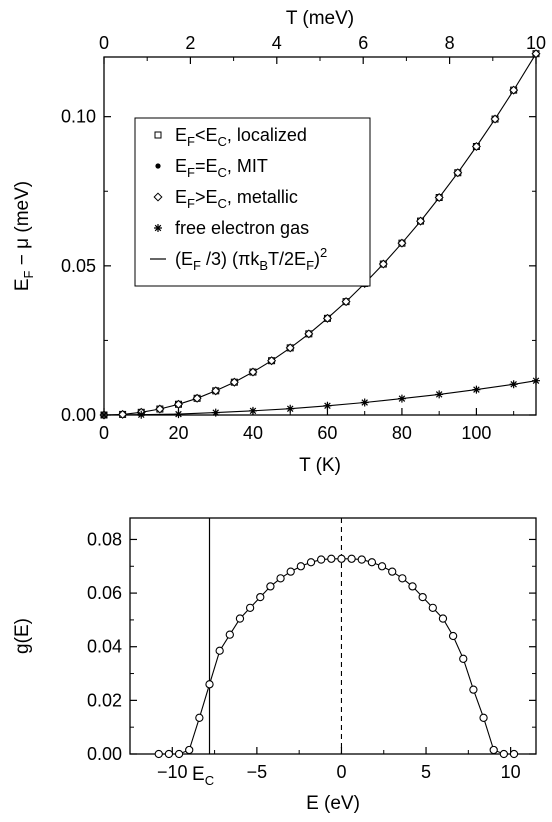  I want to click on top-axis-tick-label: 0, so click(104, 43).